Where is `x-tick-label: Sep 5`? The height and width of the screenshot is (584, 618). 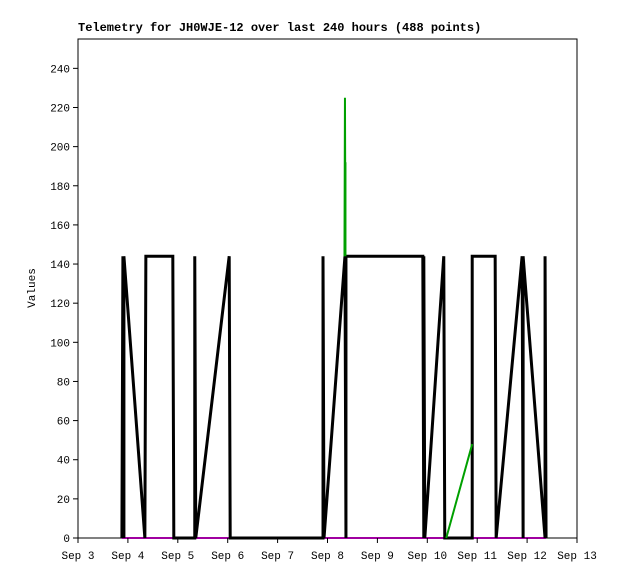
x-tick-label: Sep 5 is located at coordinates (177, 557).